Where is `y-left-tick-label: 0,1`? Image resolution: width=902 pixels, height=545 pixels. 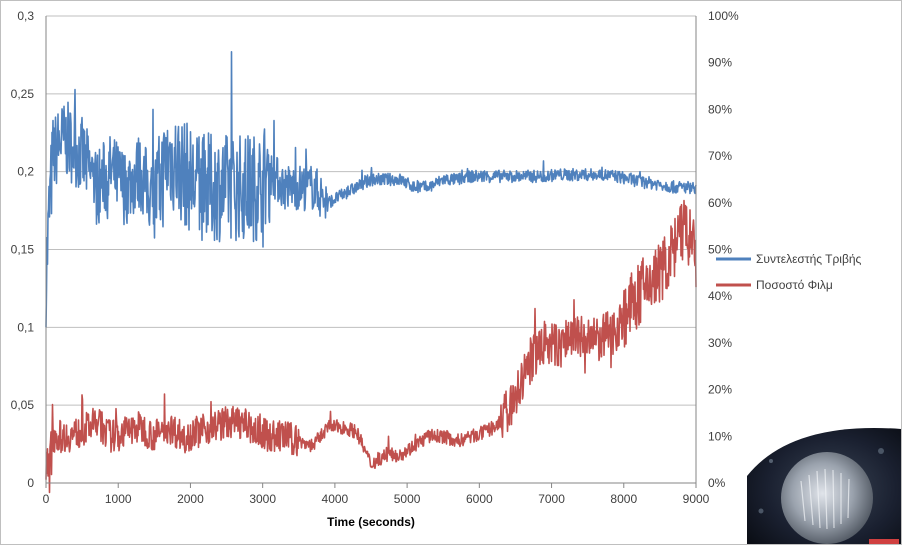 y-left-tick-label: 0,1 is located at coordinates (25, 327).